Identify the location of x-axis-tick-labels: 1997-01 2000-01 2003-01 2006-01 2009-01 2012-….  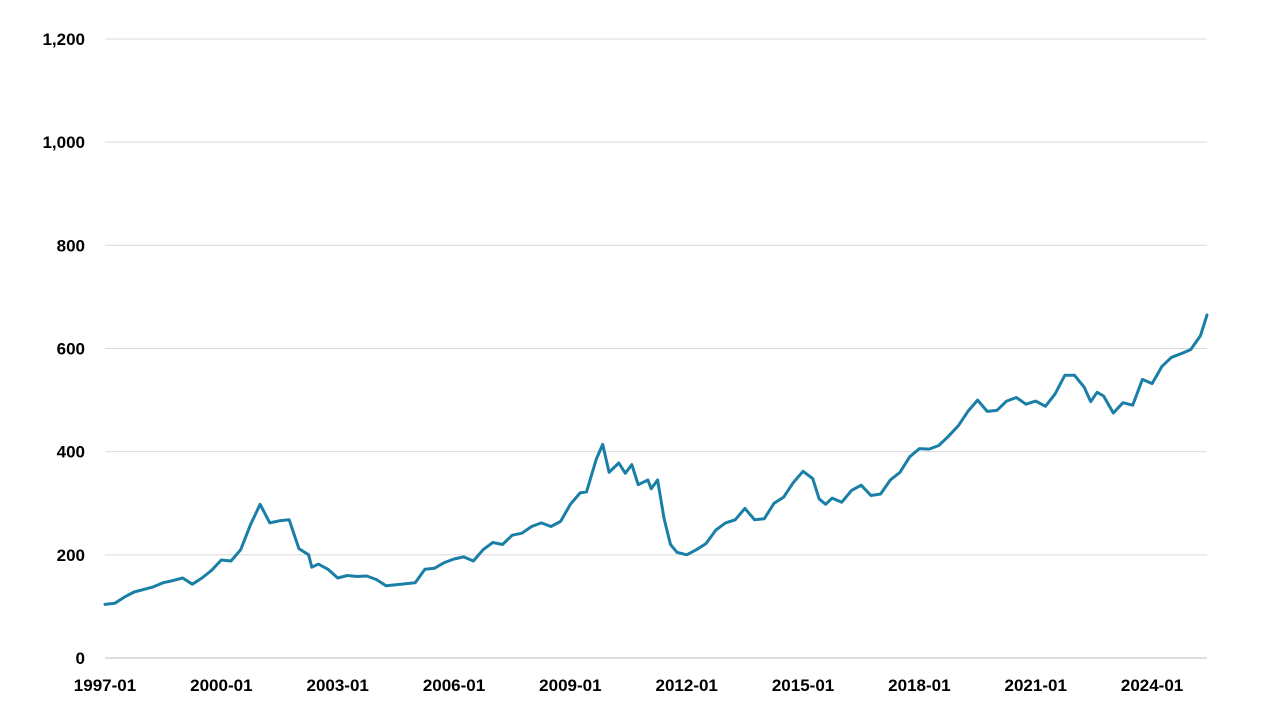
(628, 685).